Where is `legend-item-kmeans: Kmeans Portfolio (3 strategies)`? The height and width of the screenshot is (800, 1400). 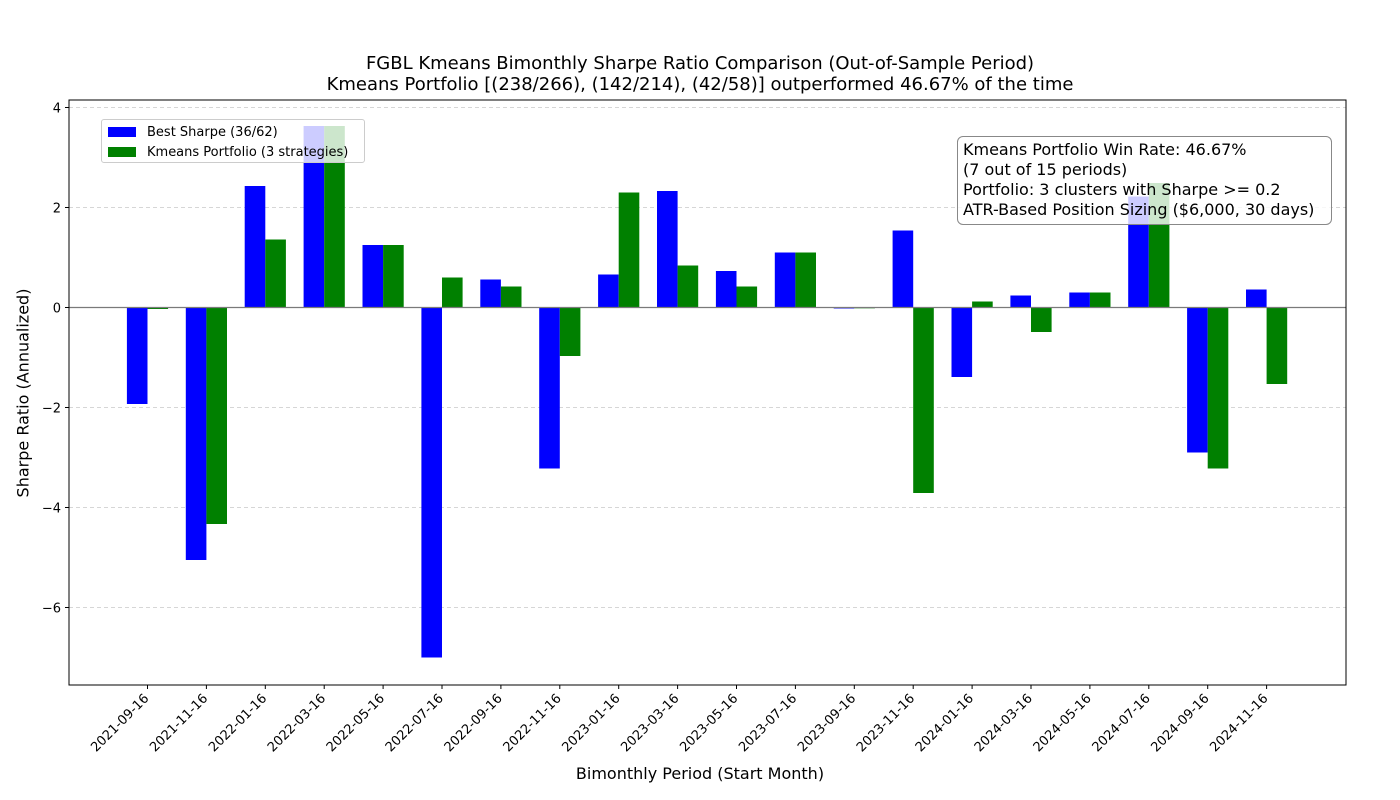 legend-item-kmeans: Kmeans Portfolio (3 strategies) is located at coordinates (228, 152).